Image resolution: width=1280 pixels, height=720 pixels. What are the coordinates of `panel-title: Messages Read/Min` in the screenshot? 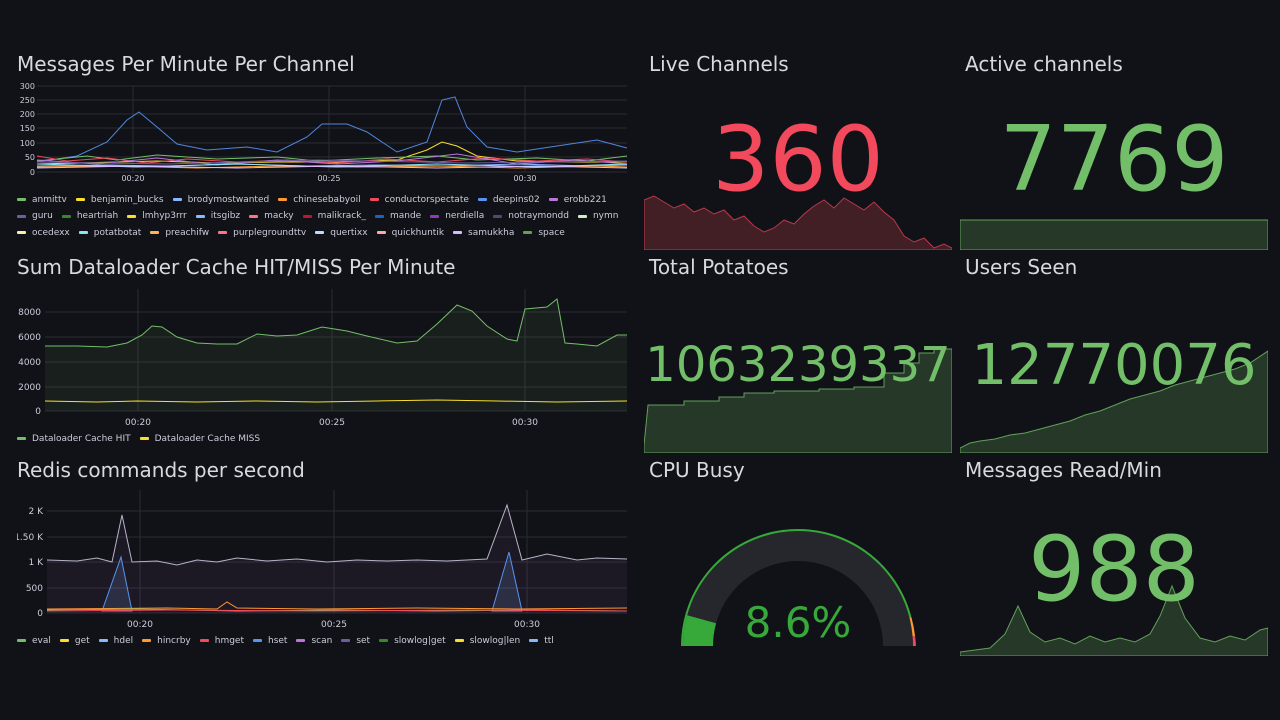 It's located at (1063, 470).